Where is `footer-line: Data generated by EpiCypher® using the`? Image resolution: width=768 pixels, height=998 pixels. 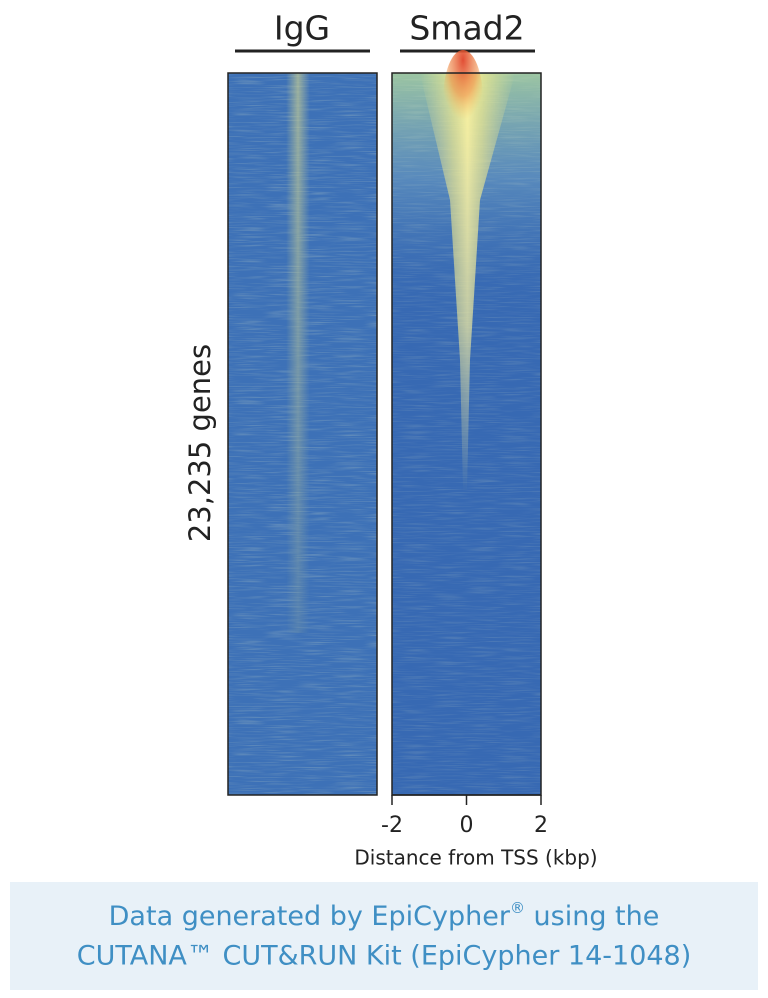
footer-line: Data generated by EpiCypher® using the is located at coordinates (384, 915).